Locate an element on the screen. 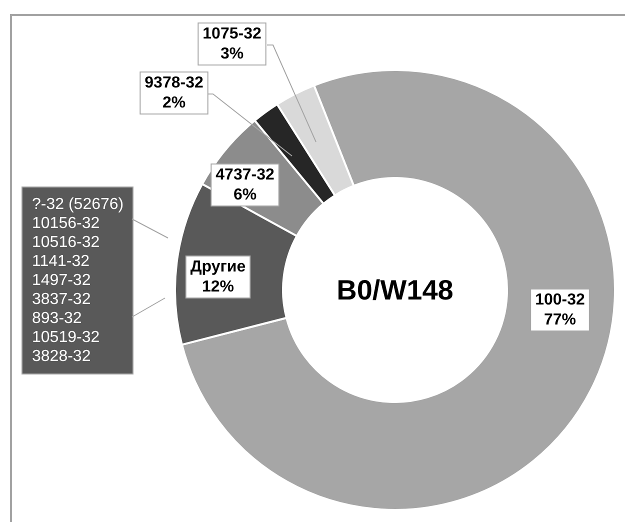 The image size is (625, 522). text: 893-32 is located at coordinates (57, 318).